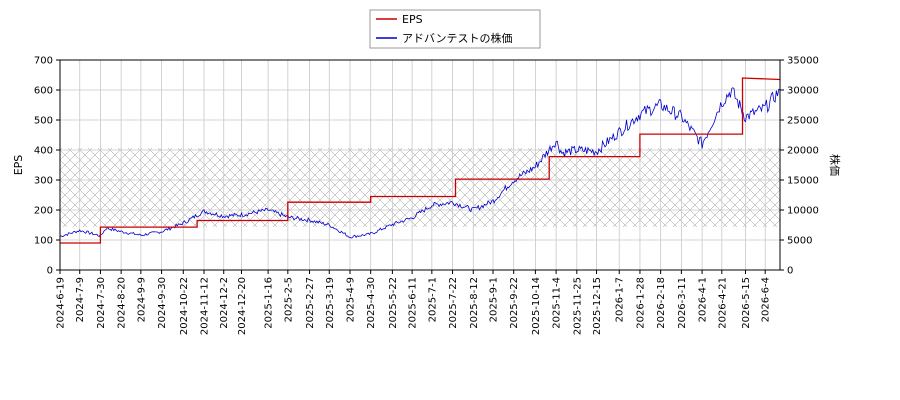 The width and height of the screenshot is (900, 400). What do you see at coordinates (43, 91) in the screenshot?
I see `left-tick-label: 600` at bounding box center [43, 91].